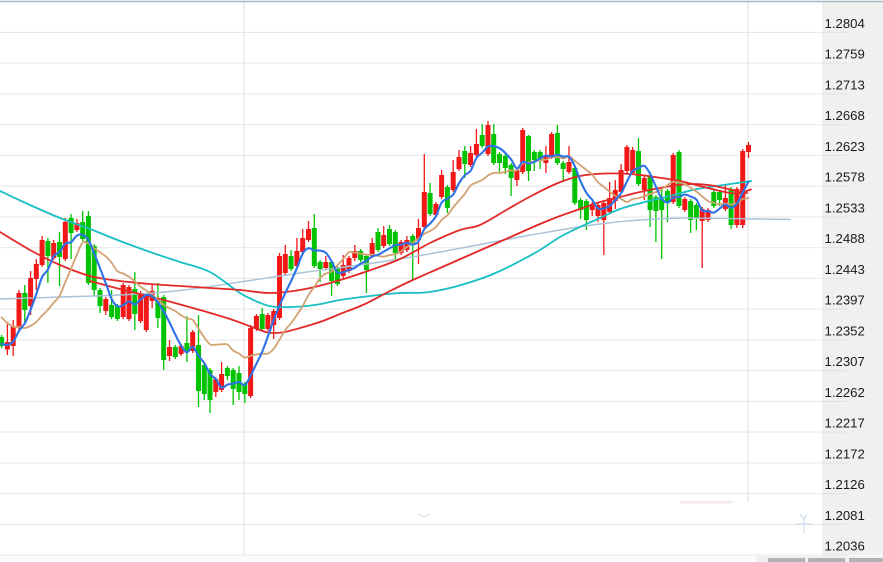 The image size is (883, 562). What do you see at coordinates (845, 54) in the screenshot?
I see `svg-text: 1.2759` at bounding box center [845, 54].